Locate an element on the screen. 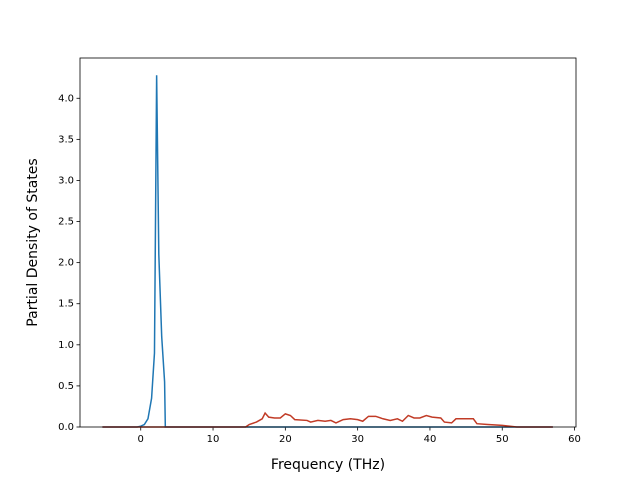 The height and width of the screenshot is (480, 640). y-tick-label: 2.0 is located at coordinates (66, 263).